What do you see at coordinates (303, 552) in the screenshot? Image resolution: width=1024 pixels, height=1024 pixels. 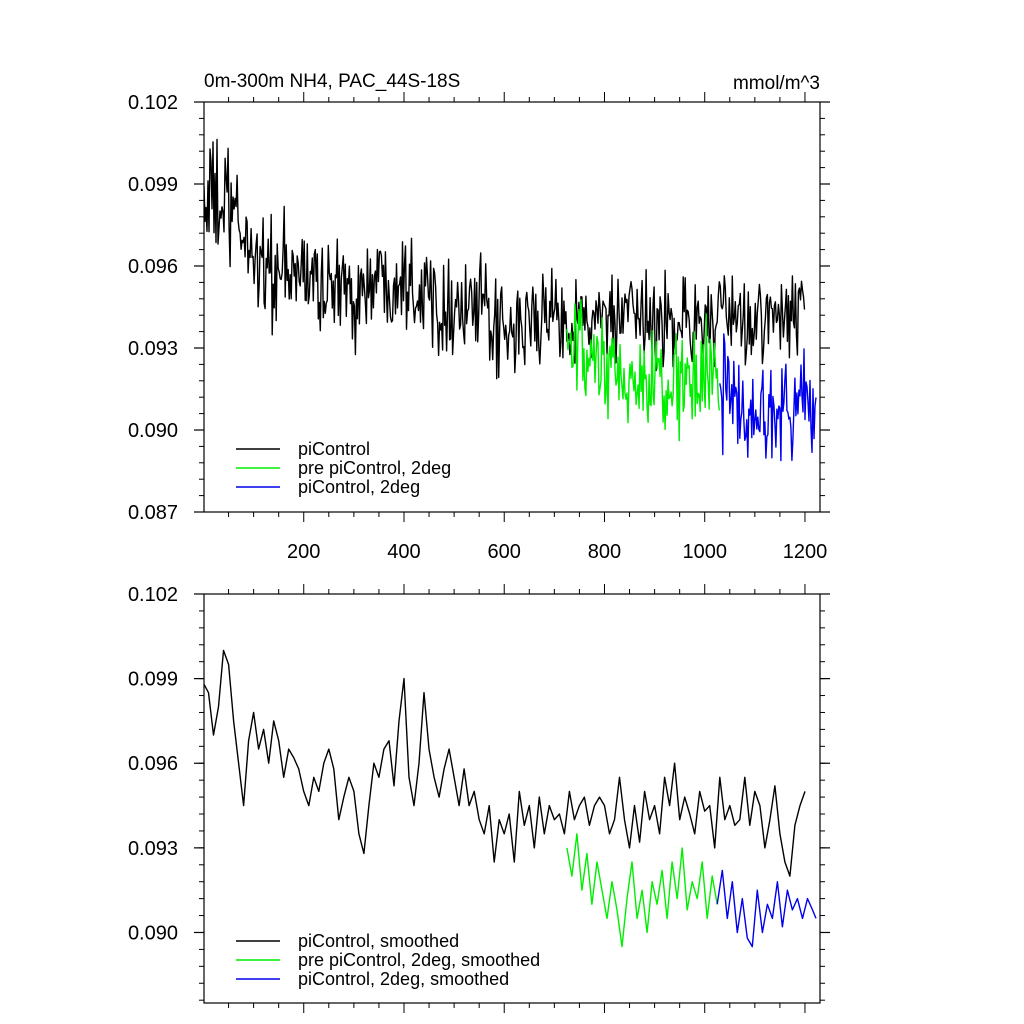 I see `x-tick-label: 200` at bounding box center [303, 552].